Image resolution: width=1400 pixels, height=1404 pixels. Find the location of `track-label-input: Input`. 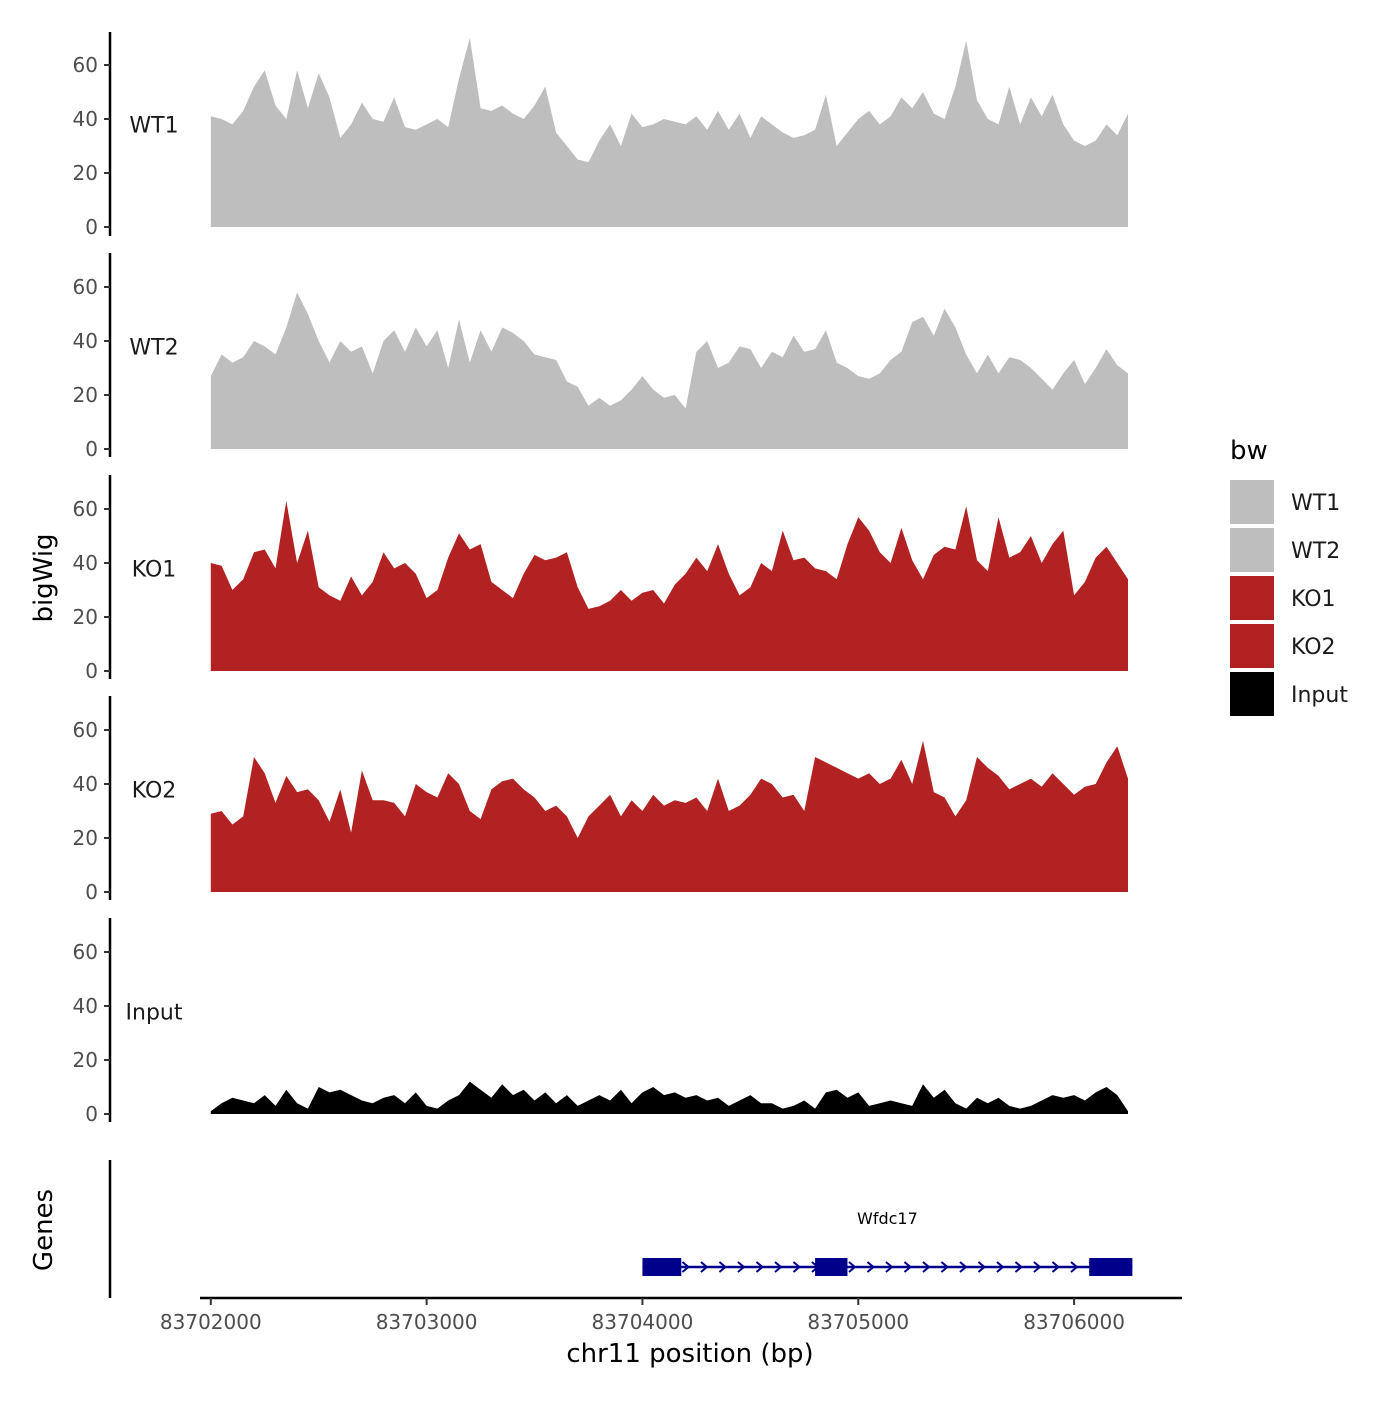

track-label-input: Input is located at coordinates (154, 1012).